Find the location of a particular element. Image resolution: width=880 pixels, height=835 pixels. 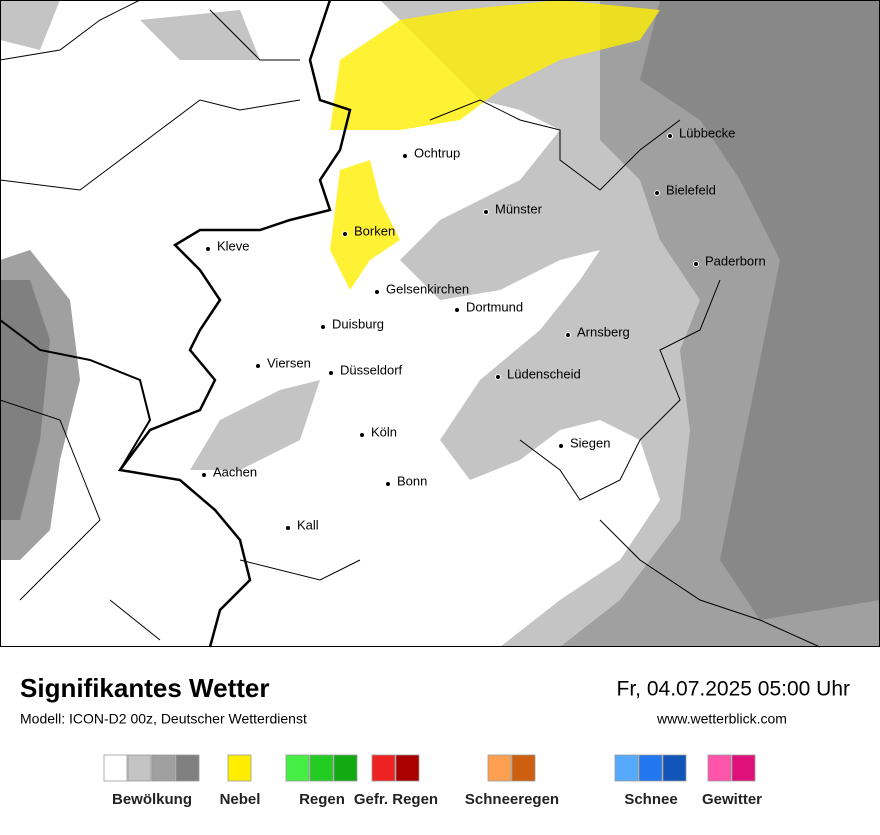

city-label: Lüdenscheid is located at coordinates (544, 373).